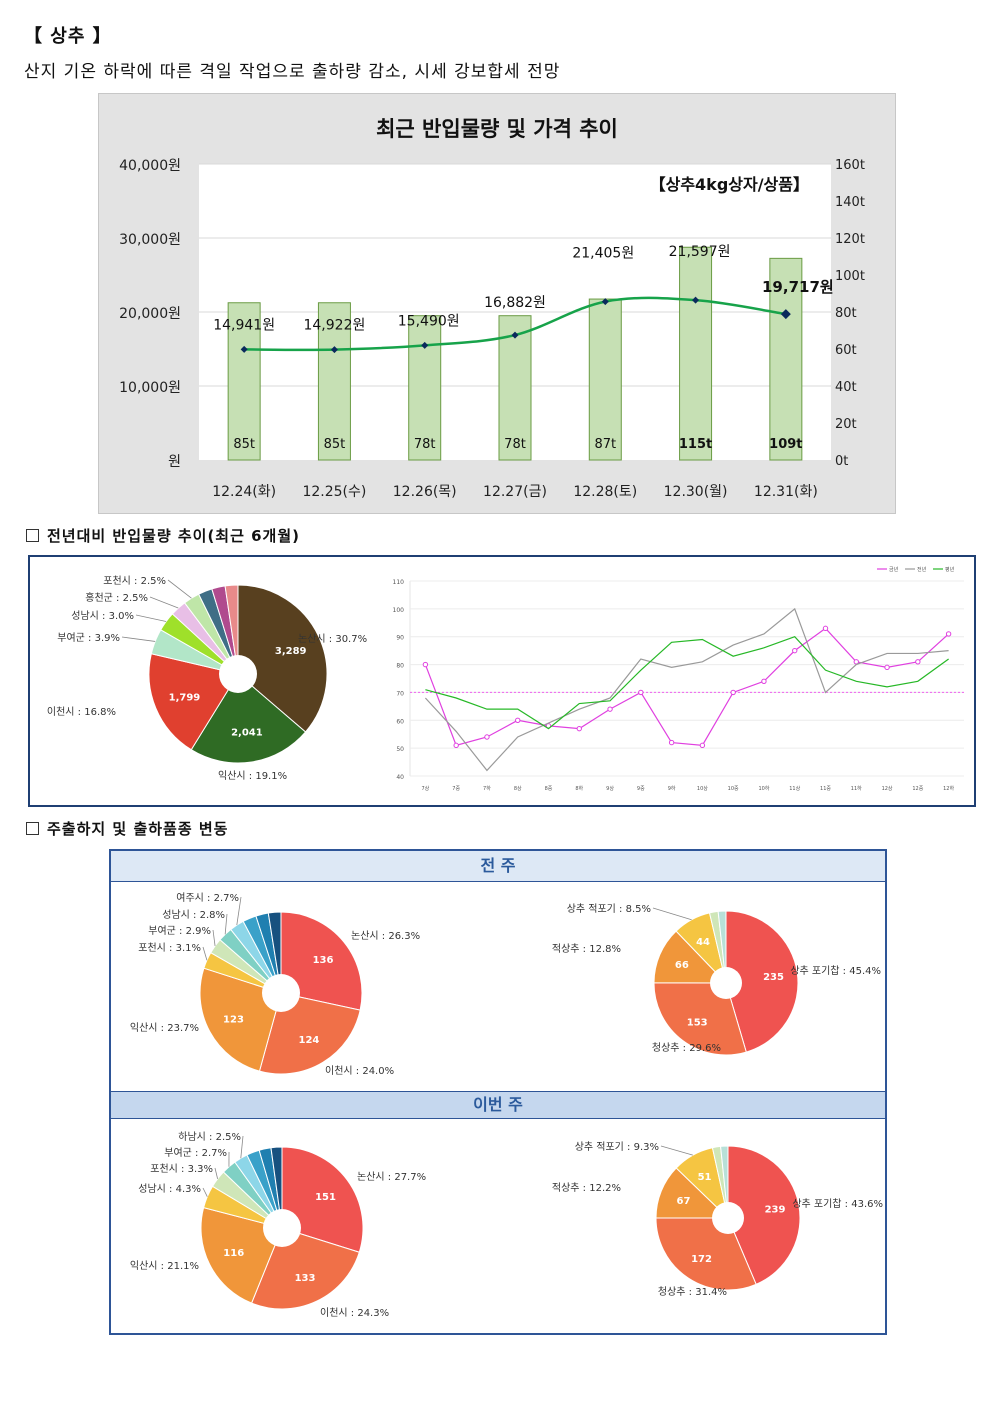 Image resolution: width=992 pixels, height=1403 pixels. What do you see at coordinates (102, 616) in the screenshot?
I see `slice-label: 성남시 : 3.0%` at bounding box center [102, 616].